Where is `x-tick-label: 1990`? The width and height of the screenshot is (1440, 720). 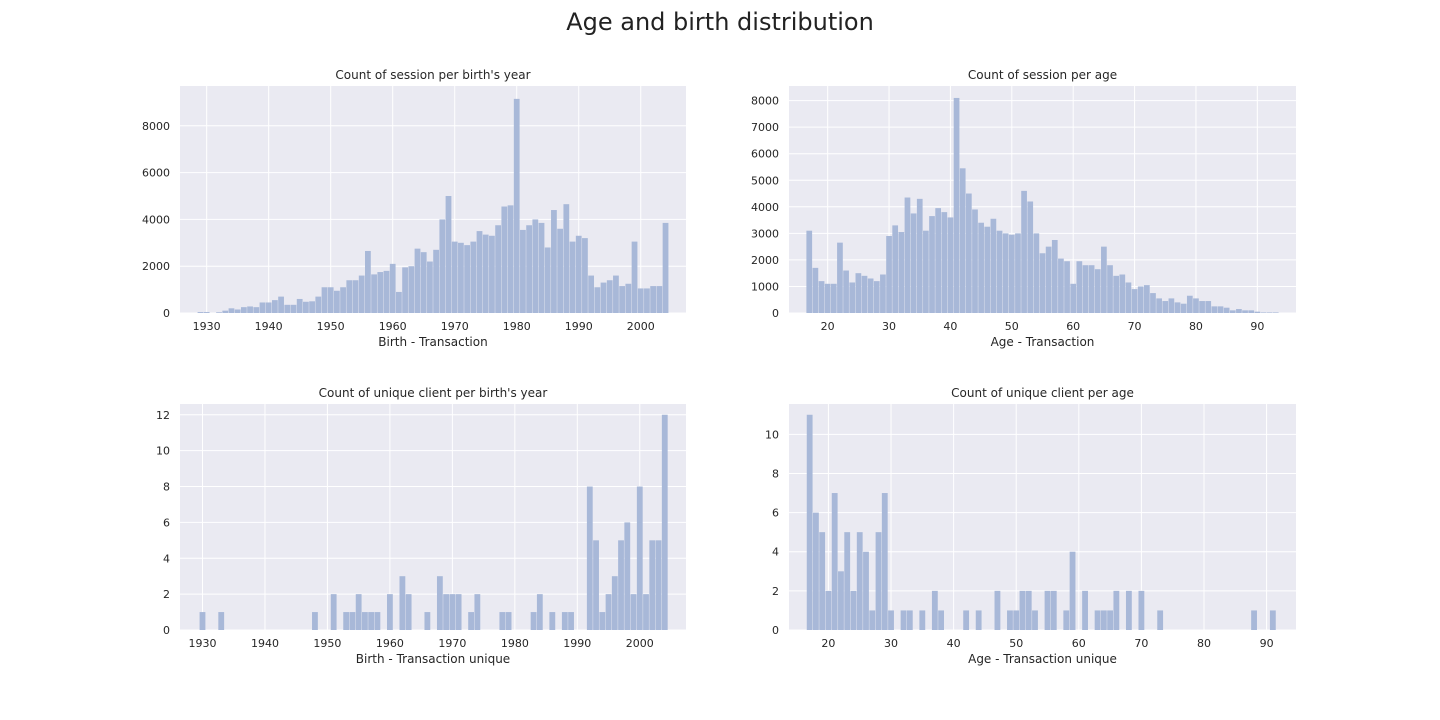 x-tick-label: 1990 is located at coordinates (579, 326).